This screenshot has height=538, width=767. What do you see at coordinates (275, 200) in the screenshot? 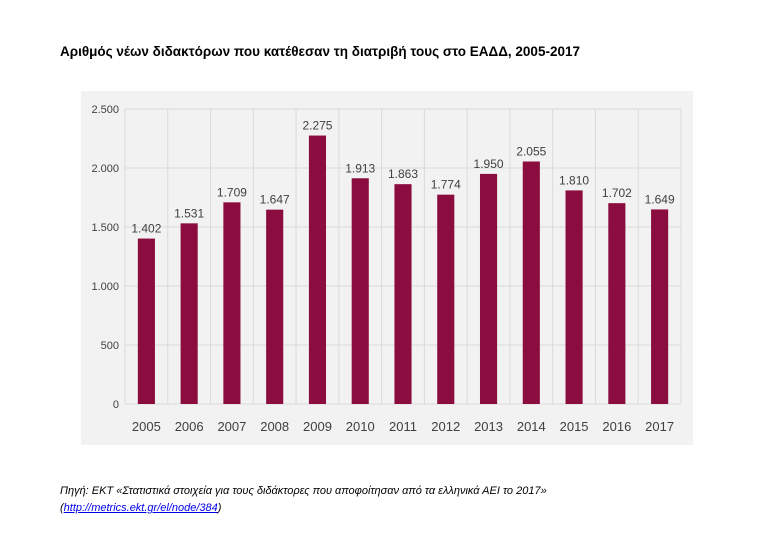
I see `data-label: 1.647` at bounding box center [275, 200].